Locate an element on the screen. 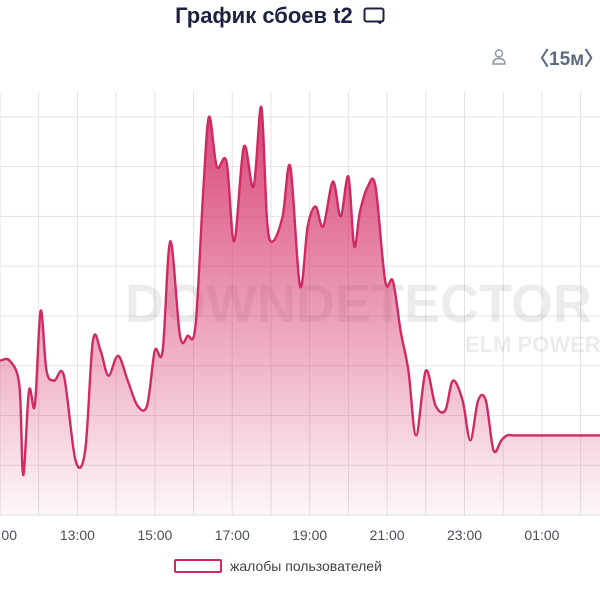 The height and width of the screenshot is (600, 600). watermark-subtext: ELM POWER is located at coordinates (532, 344).